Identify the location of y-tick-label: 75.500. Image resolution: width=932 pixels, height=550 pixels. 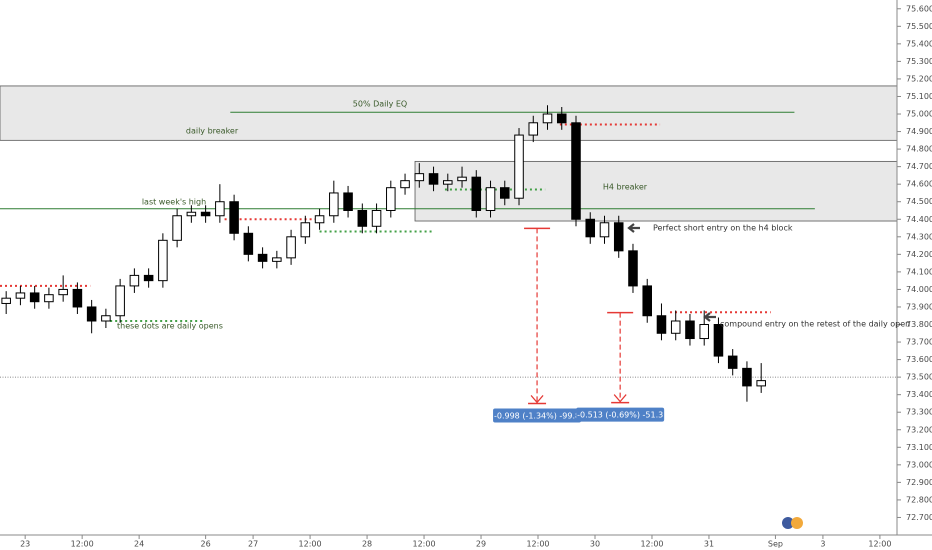
(919, 26).